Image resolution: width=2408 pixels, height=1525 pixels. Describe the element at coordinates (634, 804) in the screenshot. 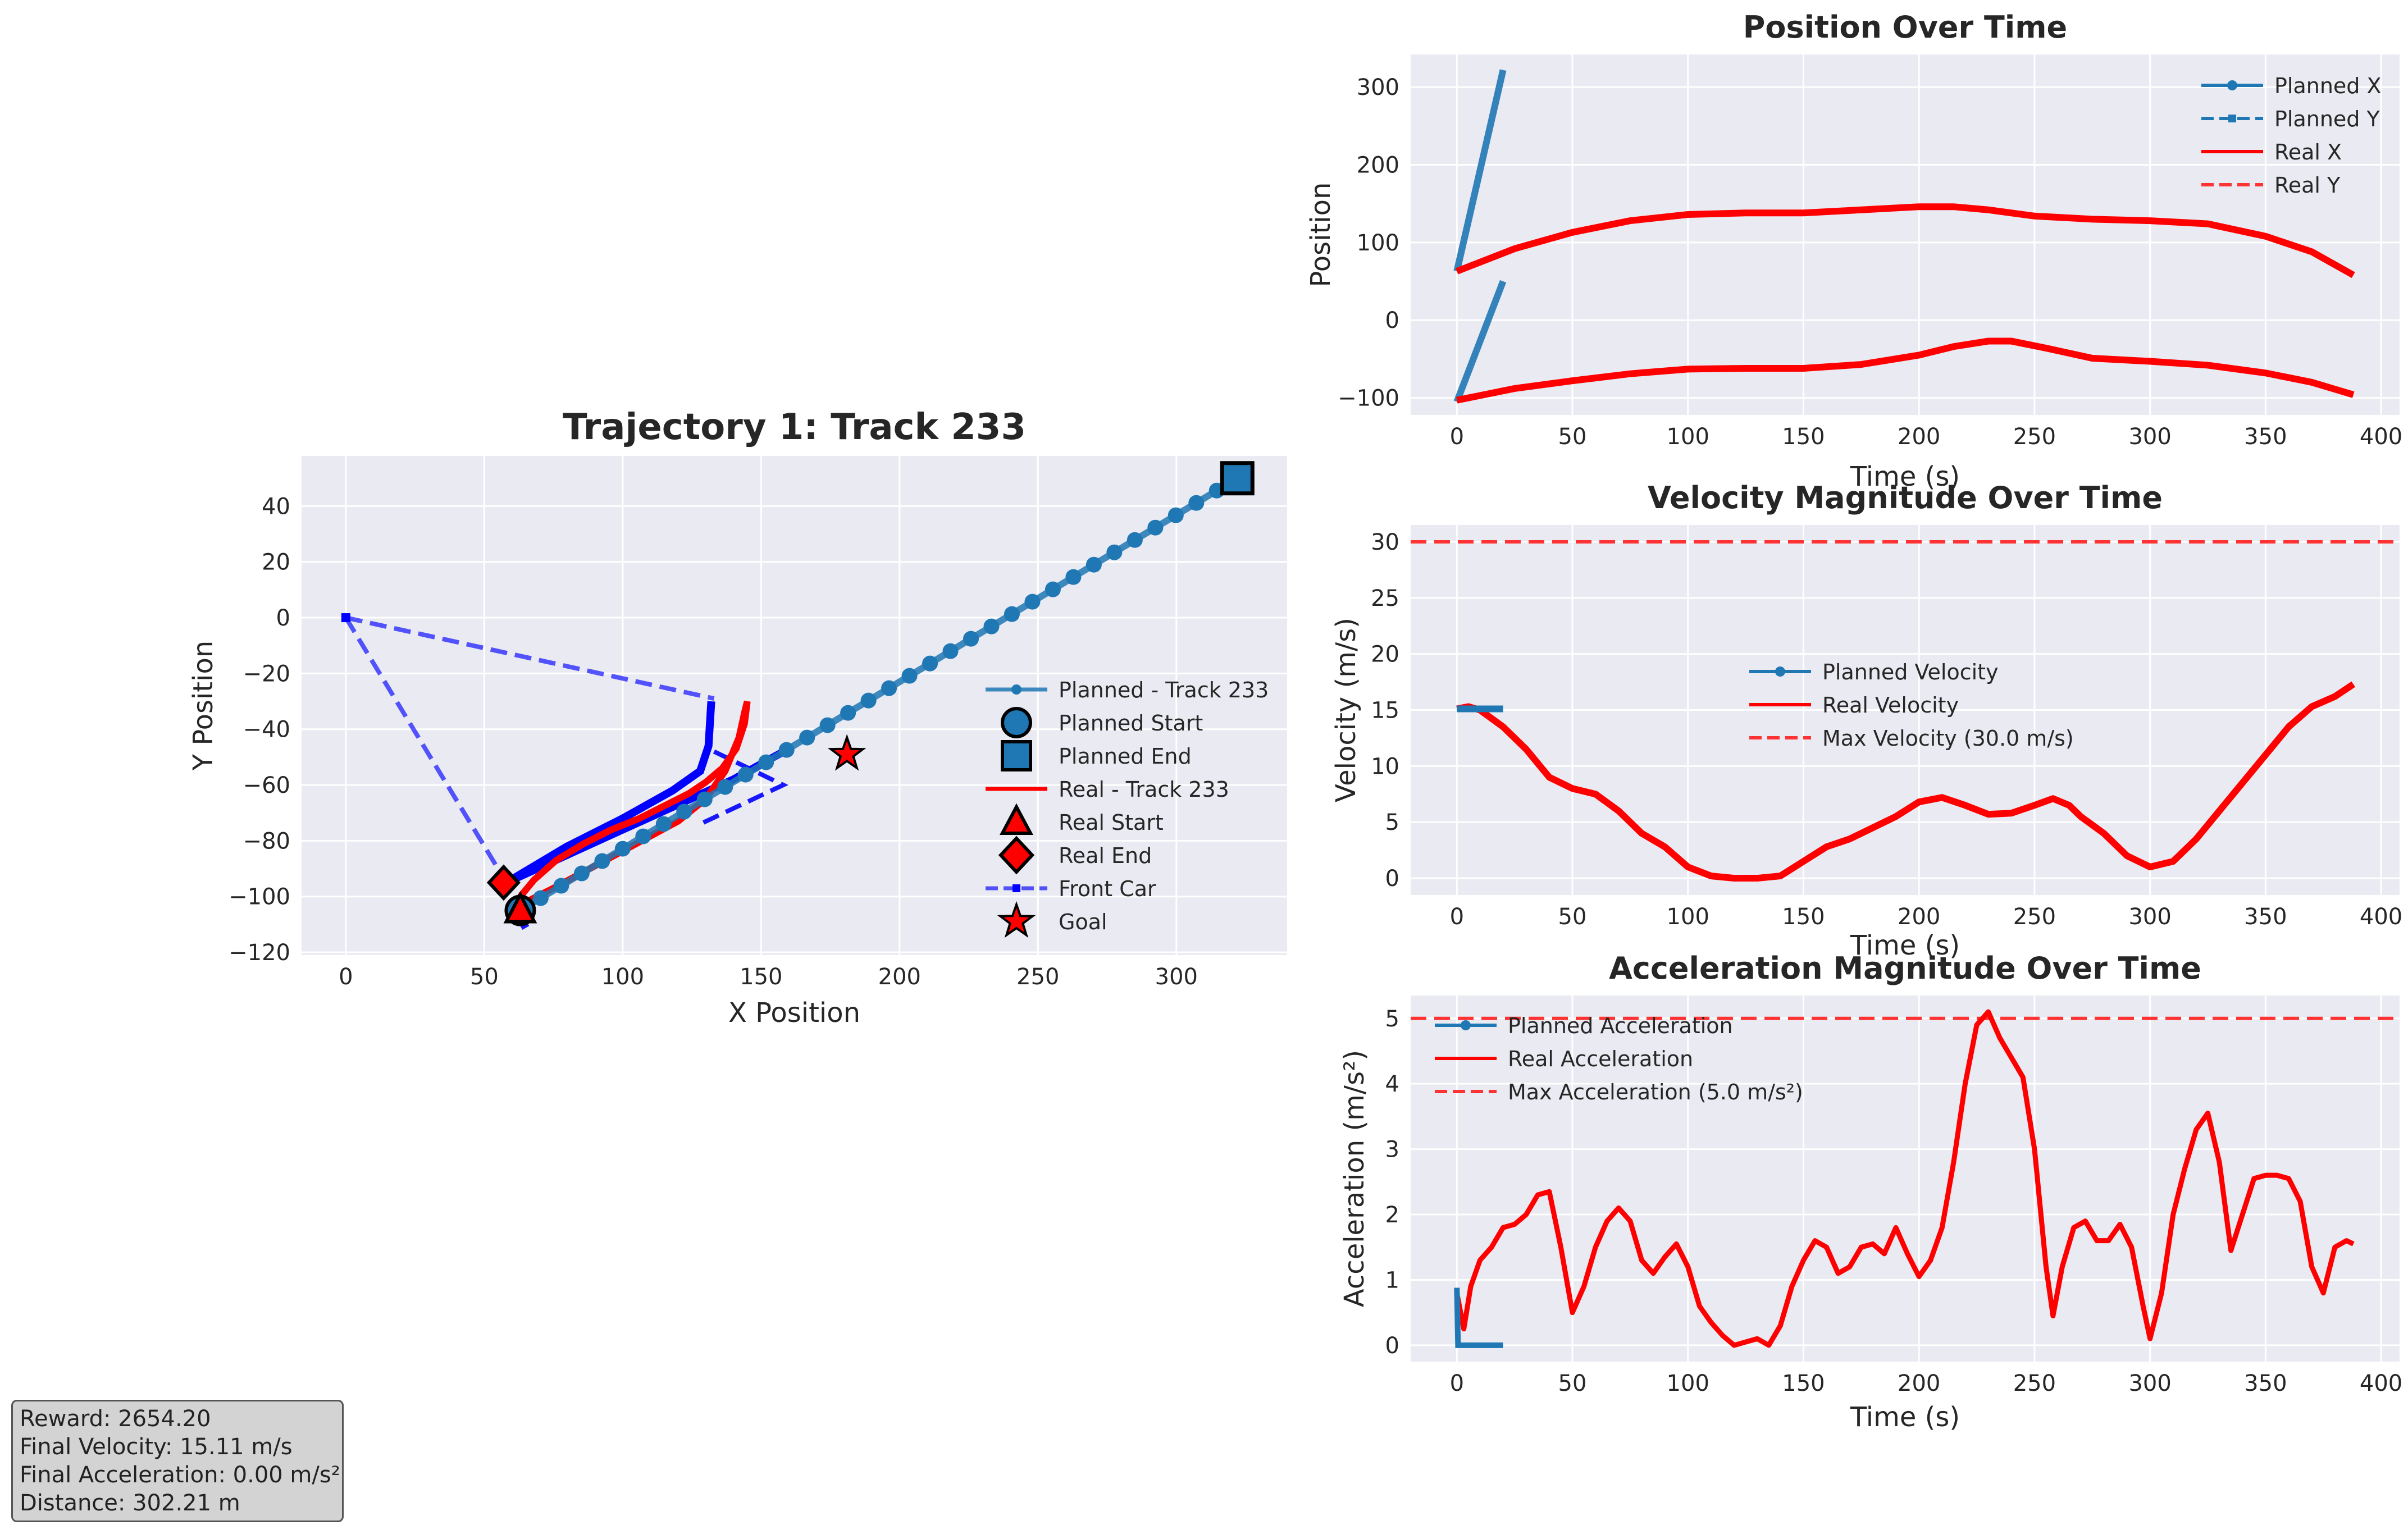

I see `real-track-line` at that location.